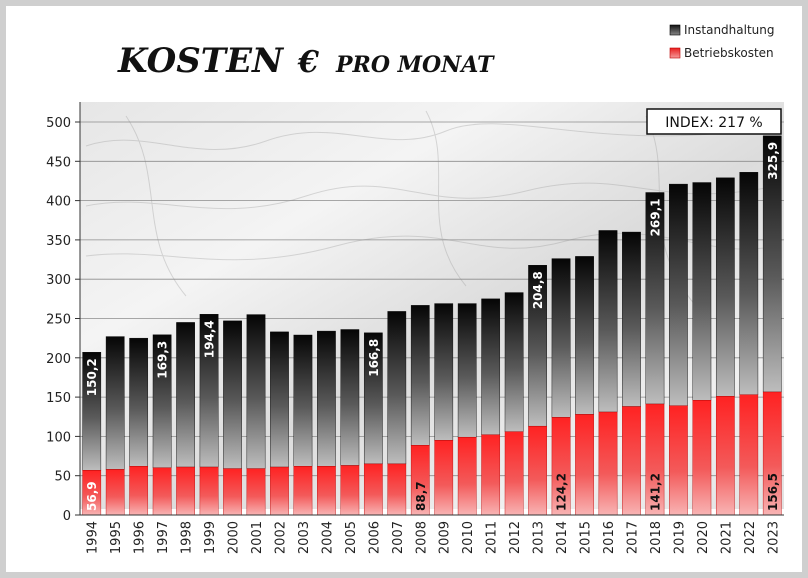 This screenshot has width=808, height=578. I want to click on bar-betriebskosten-2012, so click(514, 473).